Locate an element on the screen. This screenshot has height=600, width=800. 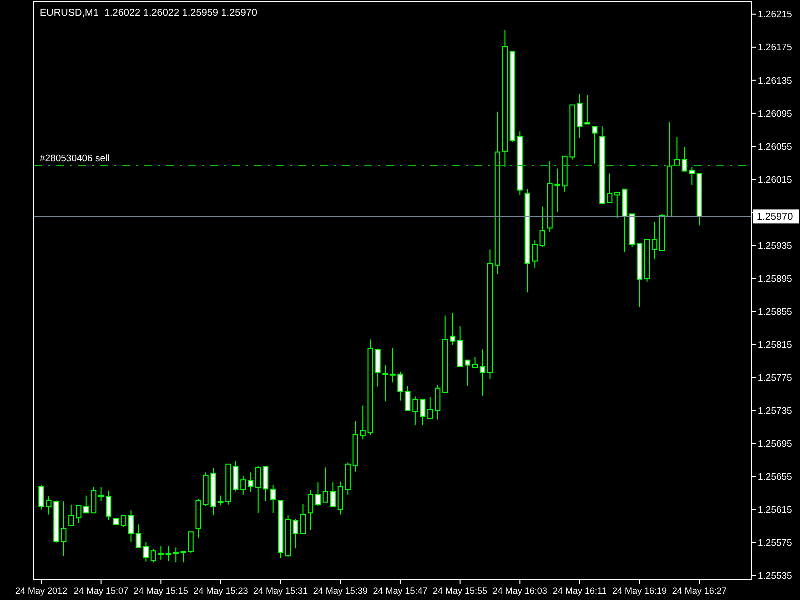
y-tick-label: 1.25935 is located at coordinates (775, 246).